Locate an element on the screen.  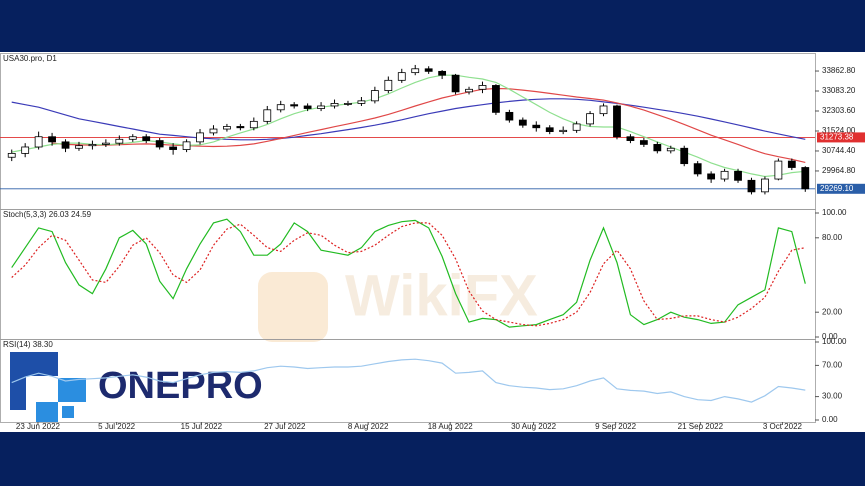
x-tick-label: 3 Oct 2022 is located at coordinates (783, 426).